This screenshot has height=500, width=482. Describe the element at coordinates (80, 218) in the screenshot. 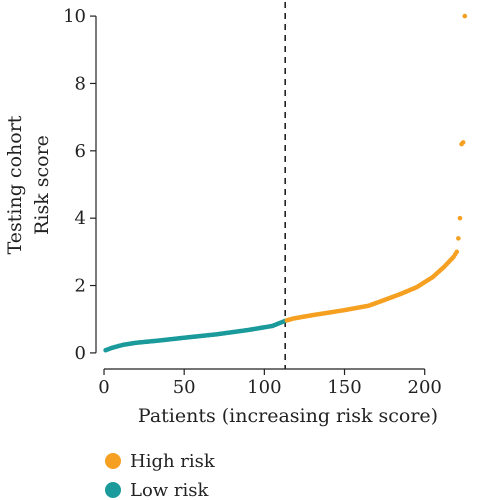

I see `y-tick-label: 4` at that location.